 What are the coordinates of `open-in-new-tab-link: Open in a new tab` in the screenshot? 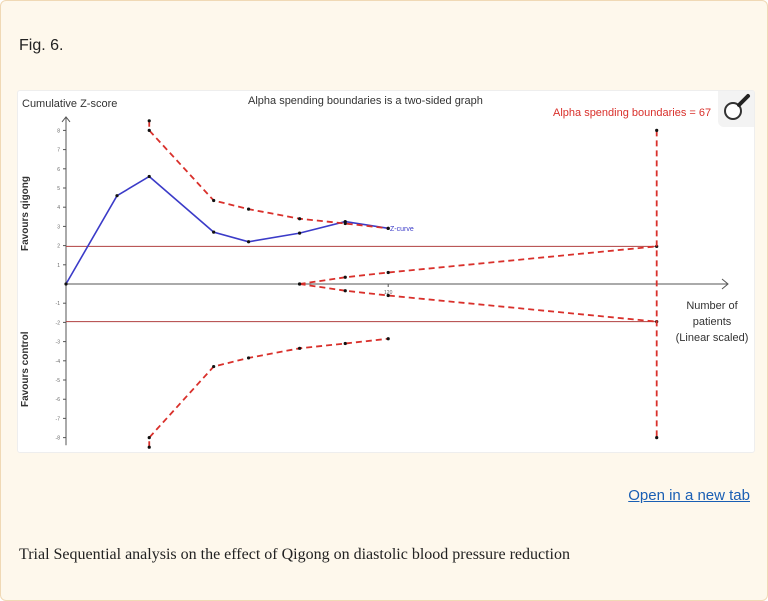 It's located at (689, 495).